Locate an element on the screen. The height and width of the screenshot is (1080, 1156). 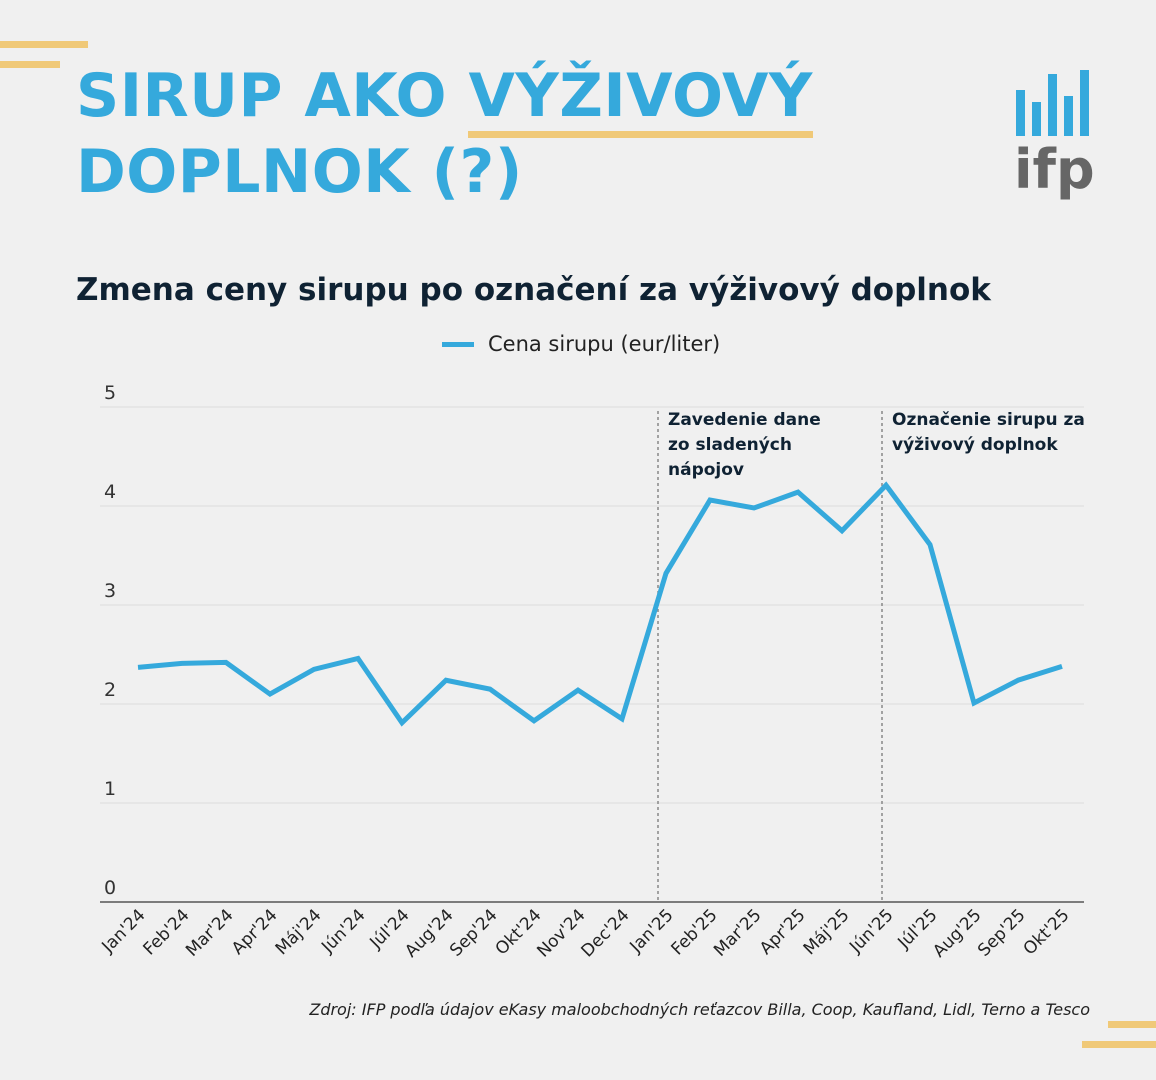
title-text: SIRUP AKO is located at coordinates (272, 96).